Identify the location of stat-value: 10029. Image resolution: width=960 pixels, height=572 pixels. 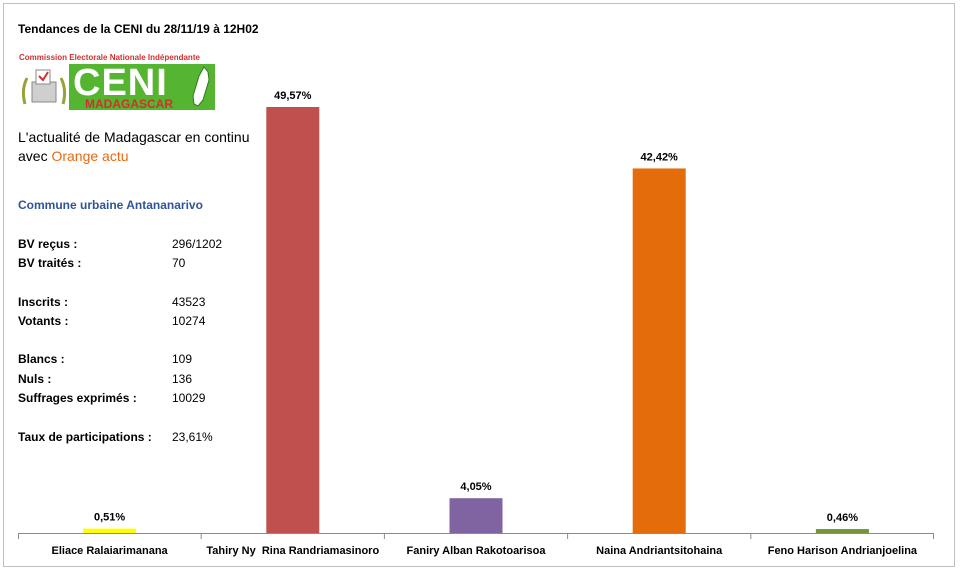
(189, 398).